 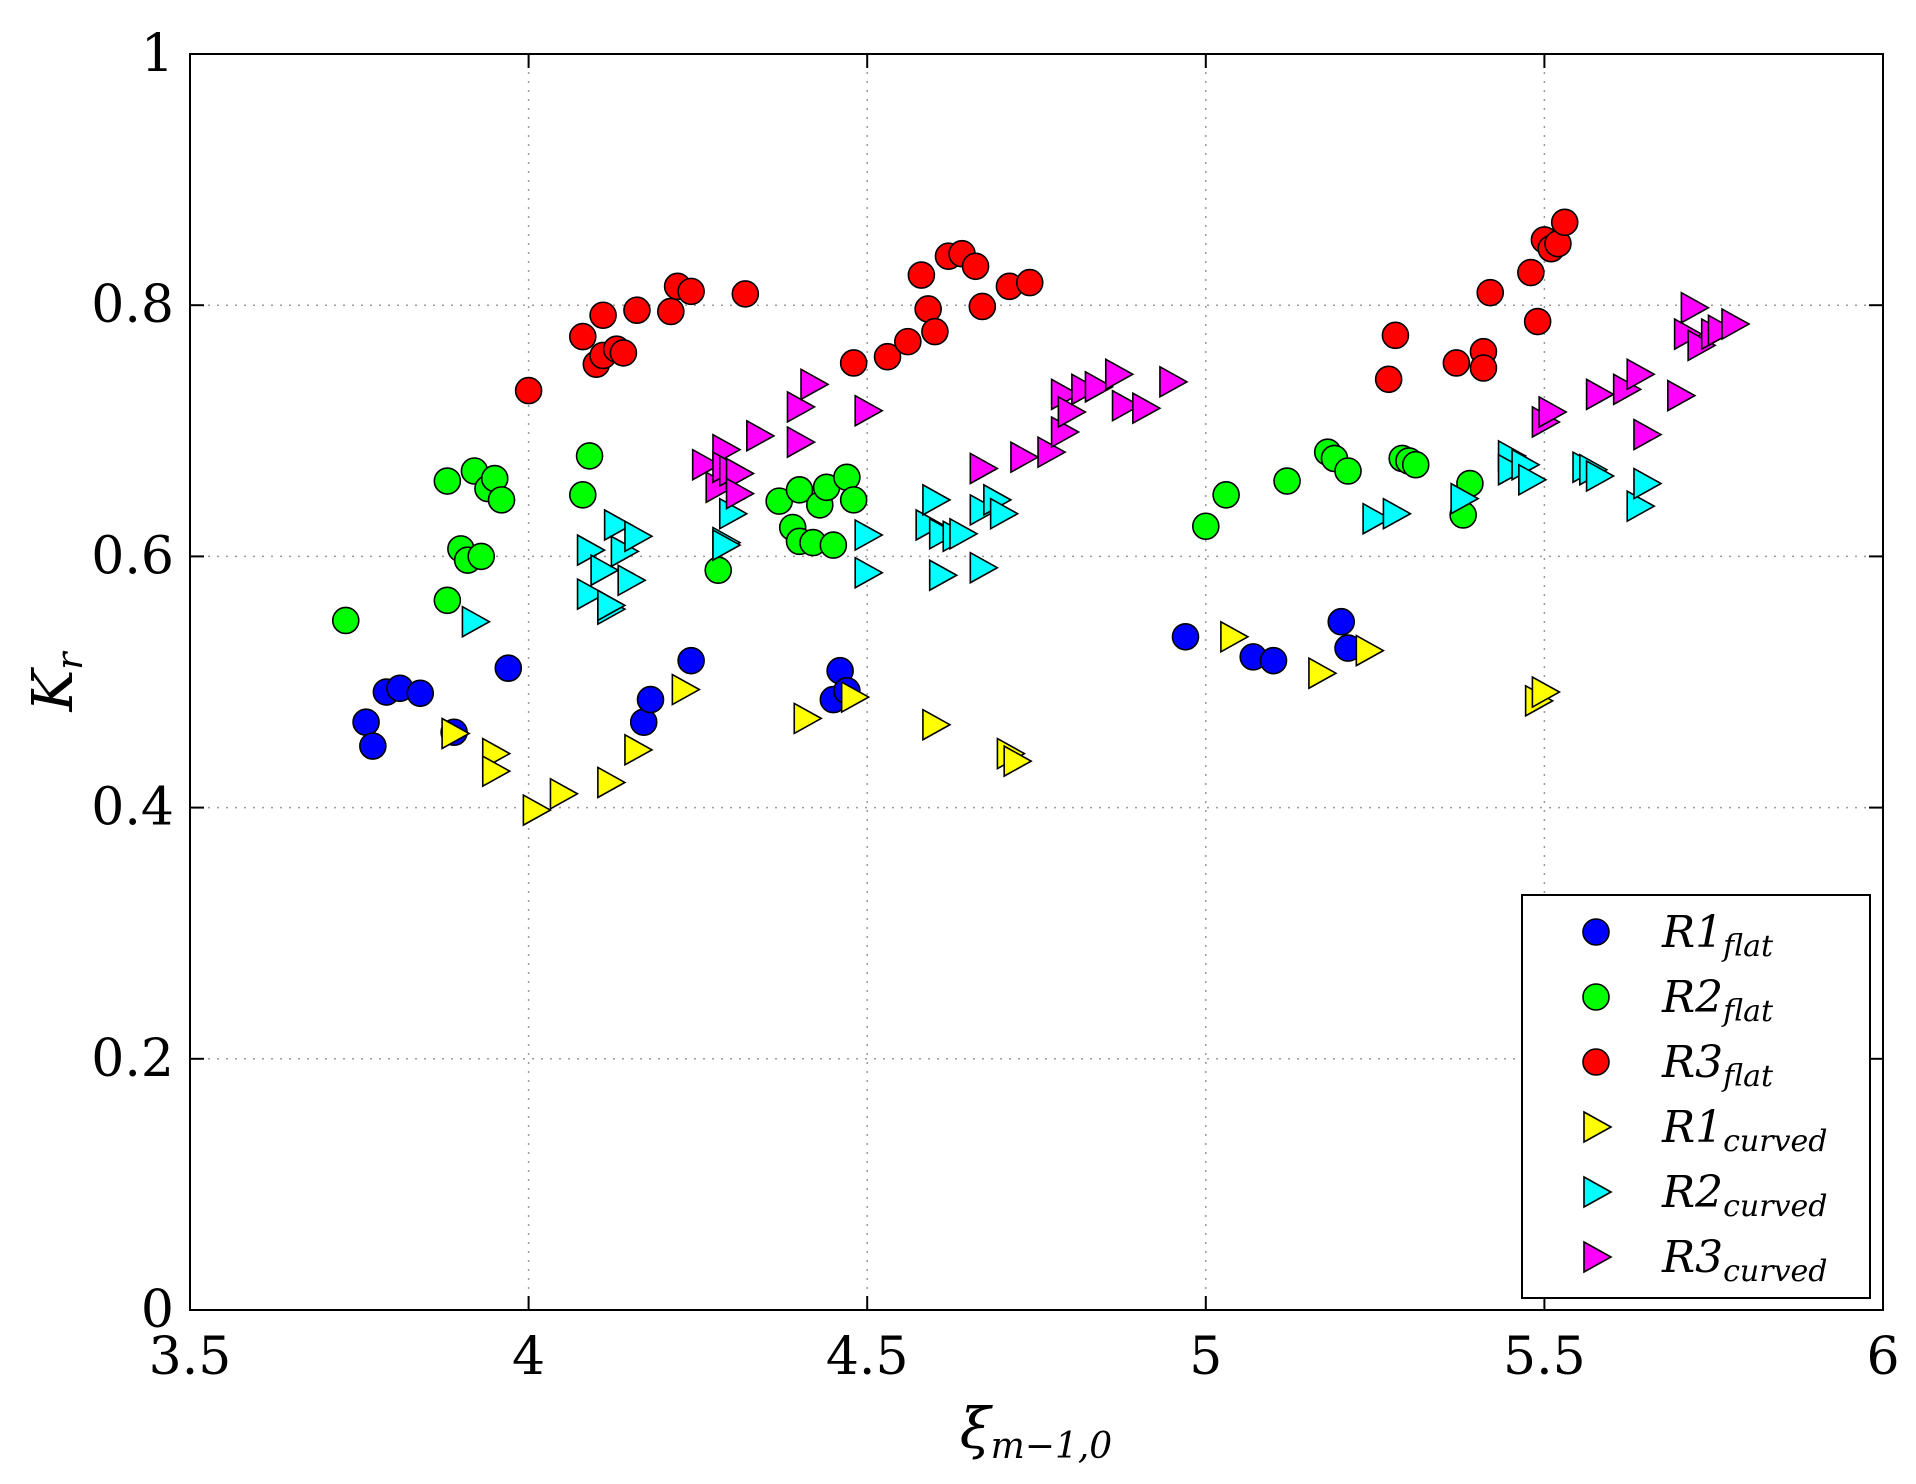 What do you see at coordinates (867, 1357) in the screenshot?
I see `x-tick-label: 4.5` at bounding box center [867, 1357].